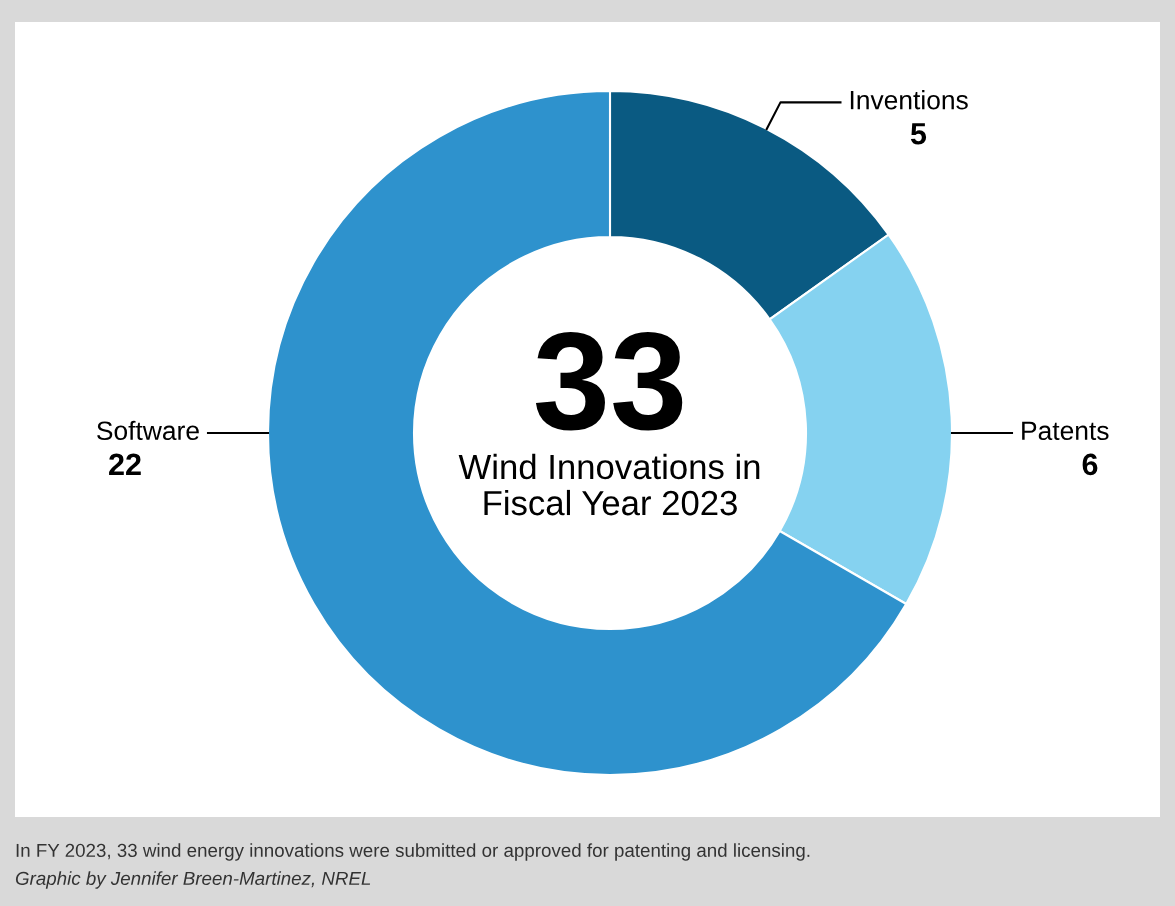  Describe the element at coordinates (1065, 431) in the screenshot. I see `slice-label: Patents` at that location.